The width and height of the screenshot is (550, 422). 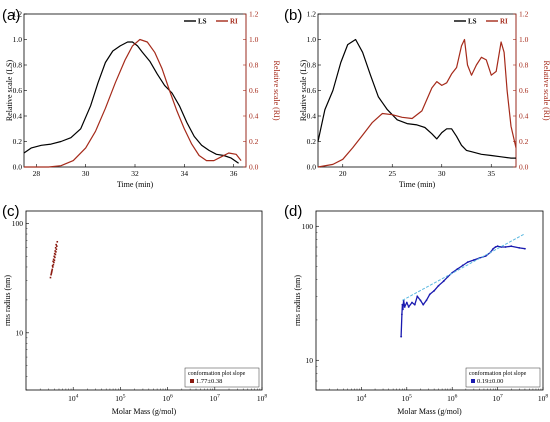 I want to click on fit-line, so click(x=464, y=267).